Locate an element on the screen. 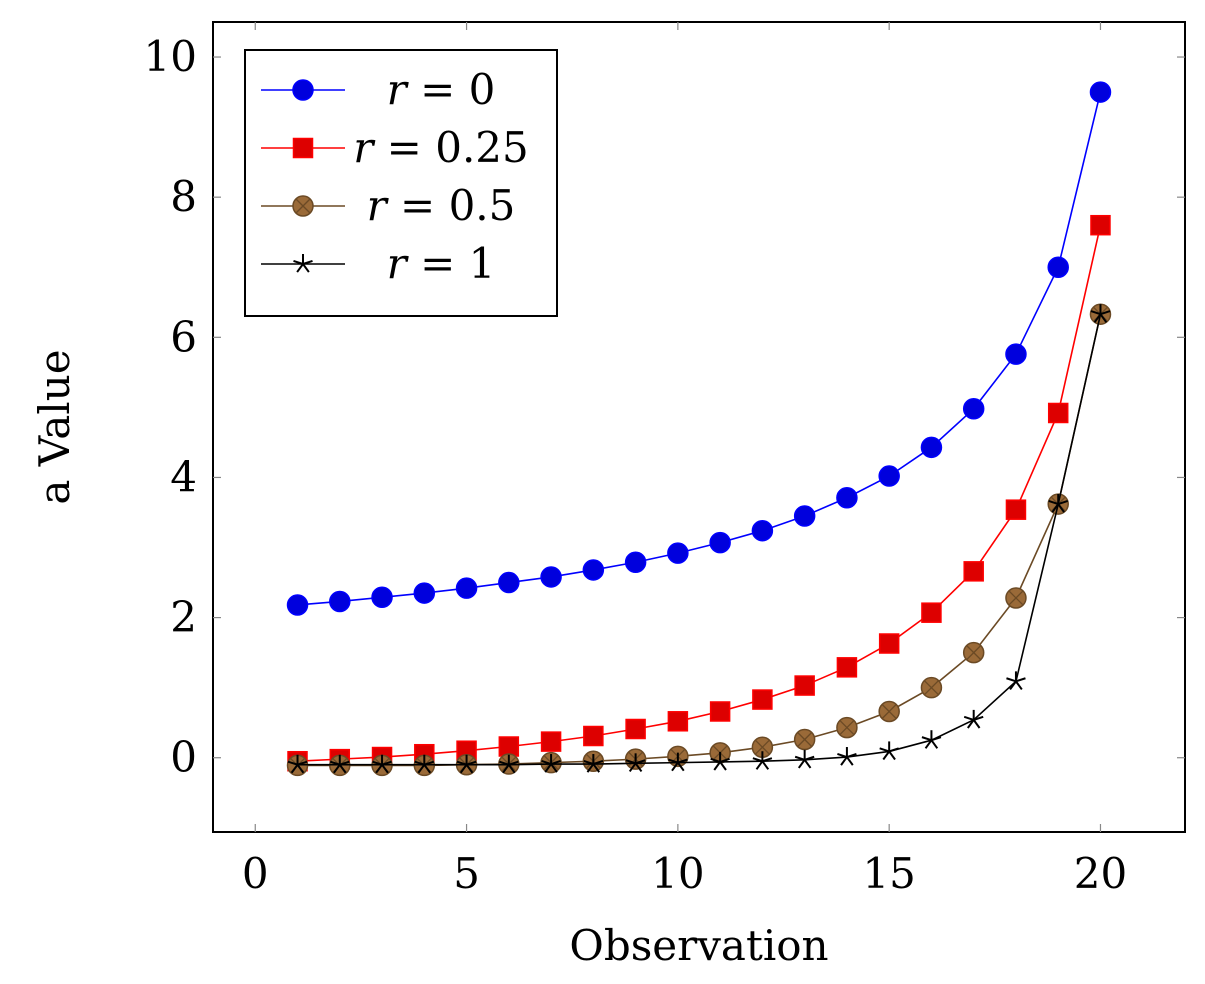 The height and width of the screenshot is (984, 1205). y-tick-label: 8 is located at coordinates (183, 196).